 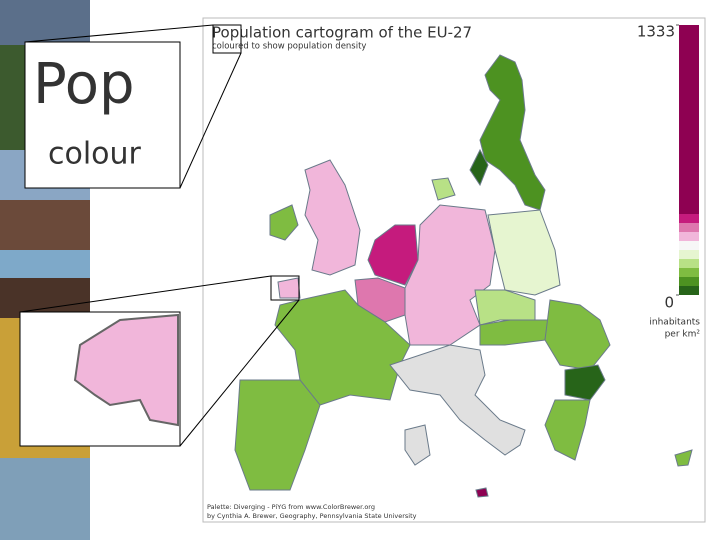 I want to click on legend-unit: inhabitants, so click(x=674, y=323).